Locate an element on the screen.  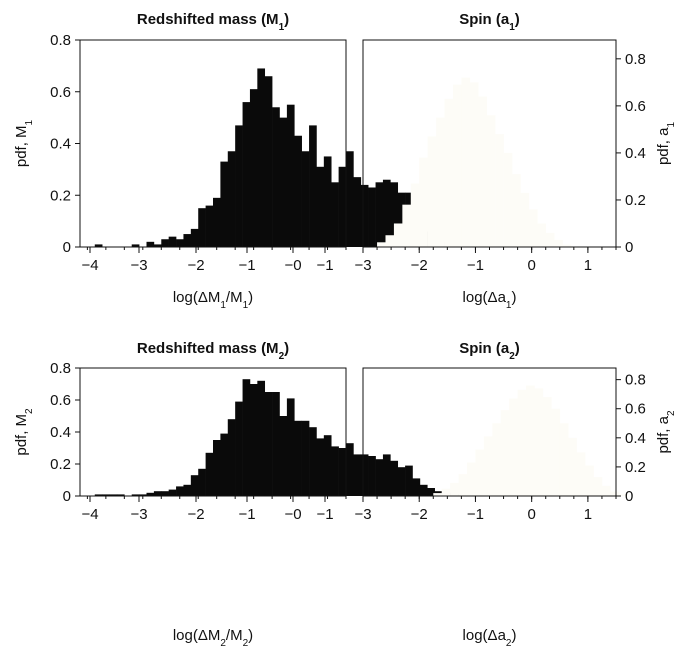
y-axis-title: pdf, a1 is located at coordinates (666, 144).